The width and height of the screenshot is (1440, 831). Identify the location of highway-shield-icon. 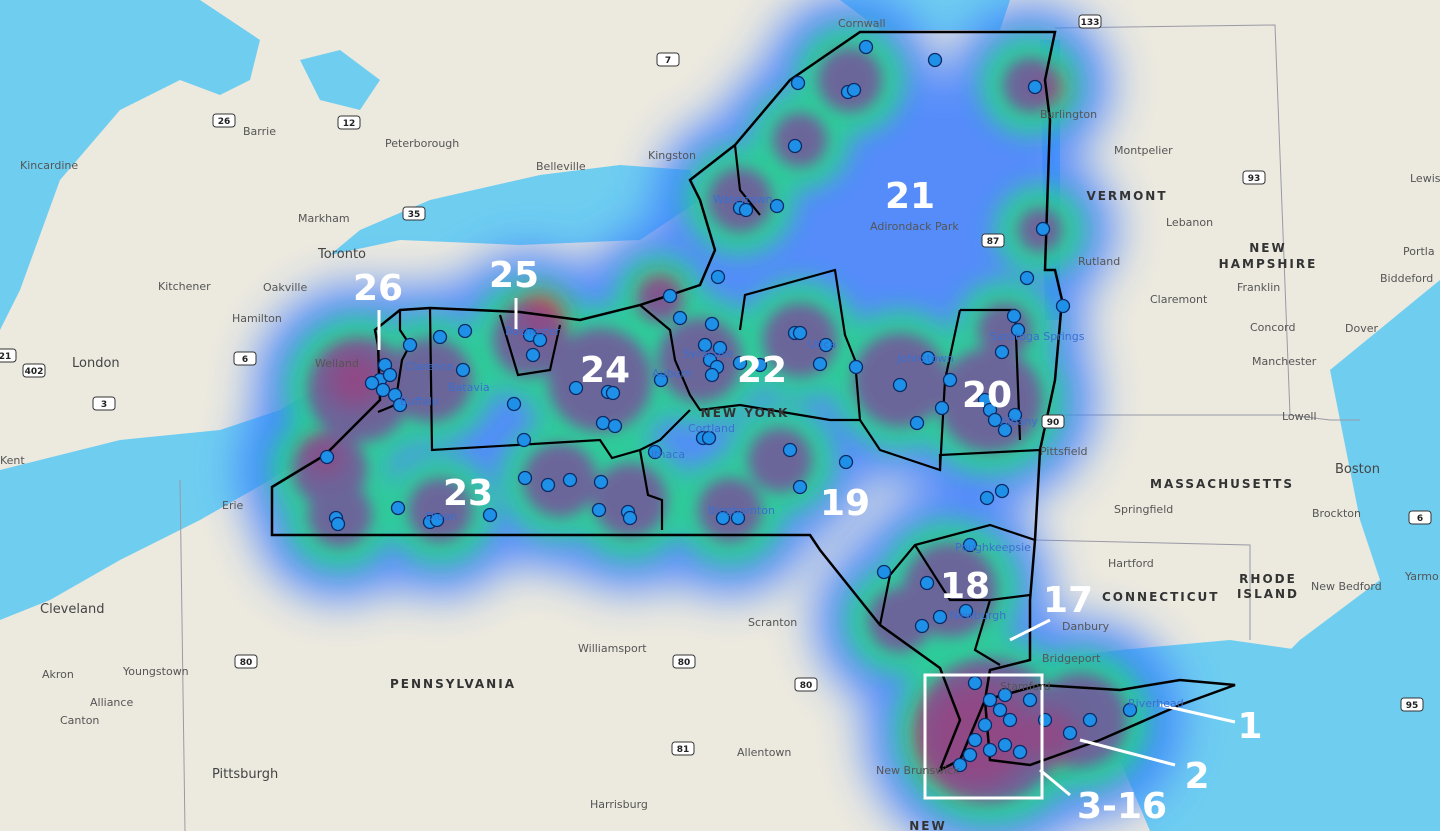
(8, 355).